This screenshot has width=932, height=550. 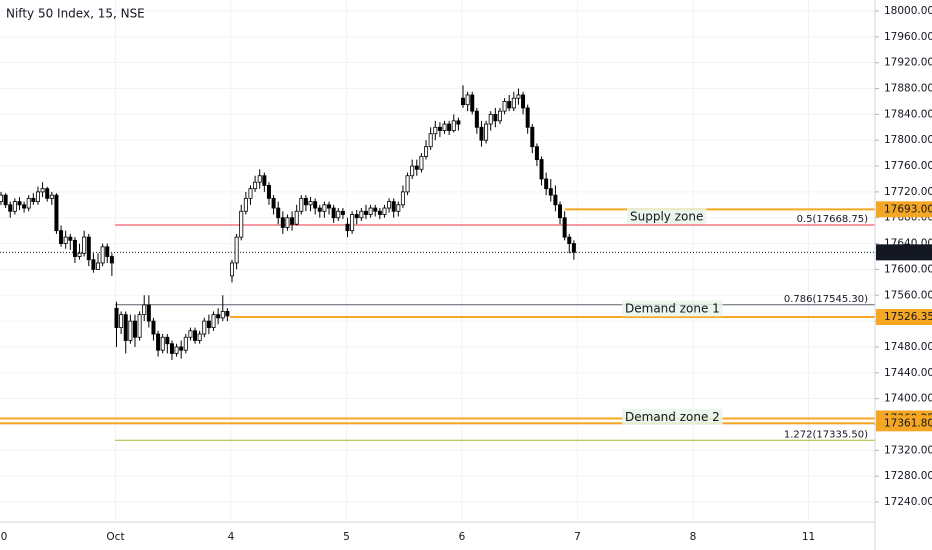 I want to click on price-badge-label: 17526.35, so click(x=908, y=317).